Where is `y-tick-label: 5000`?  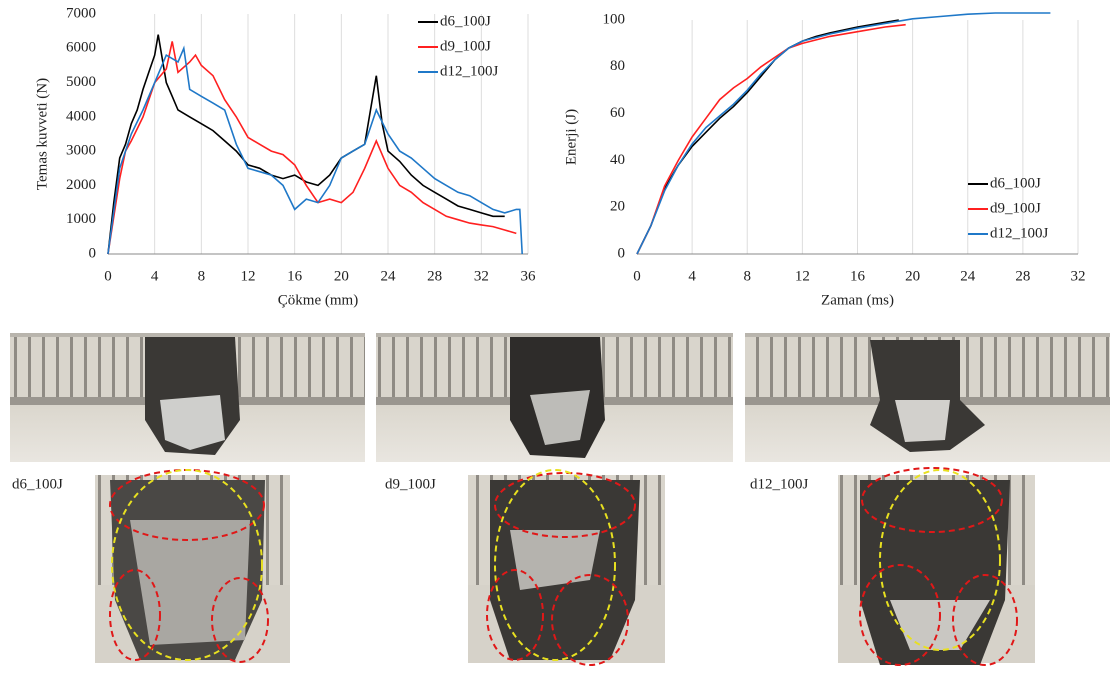 y-tick-label: 5000 is located at coordinates (81, 82).